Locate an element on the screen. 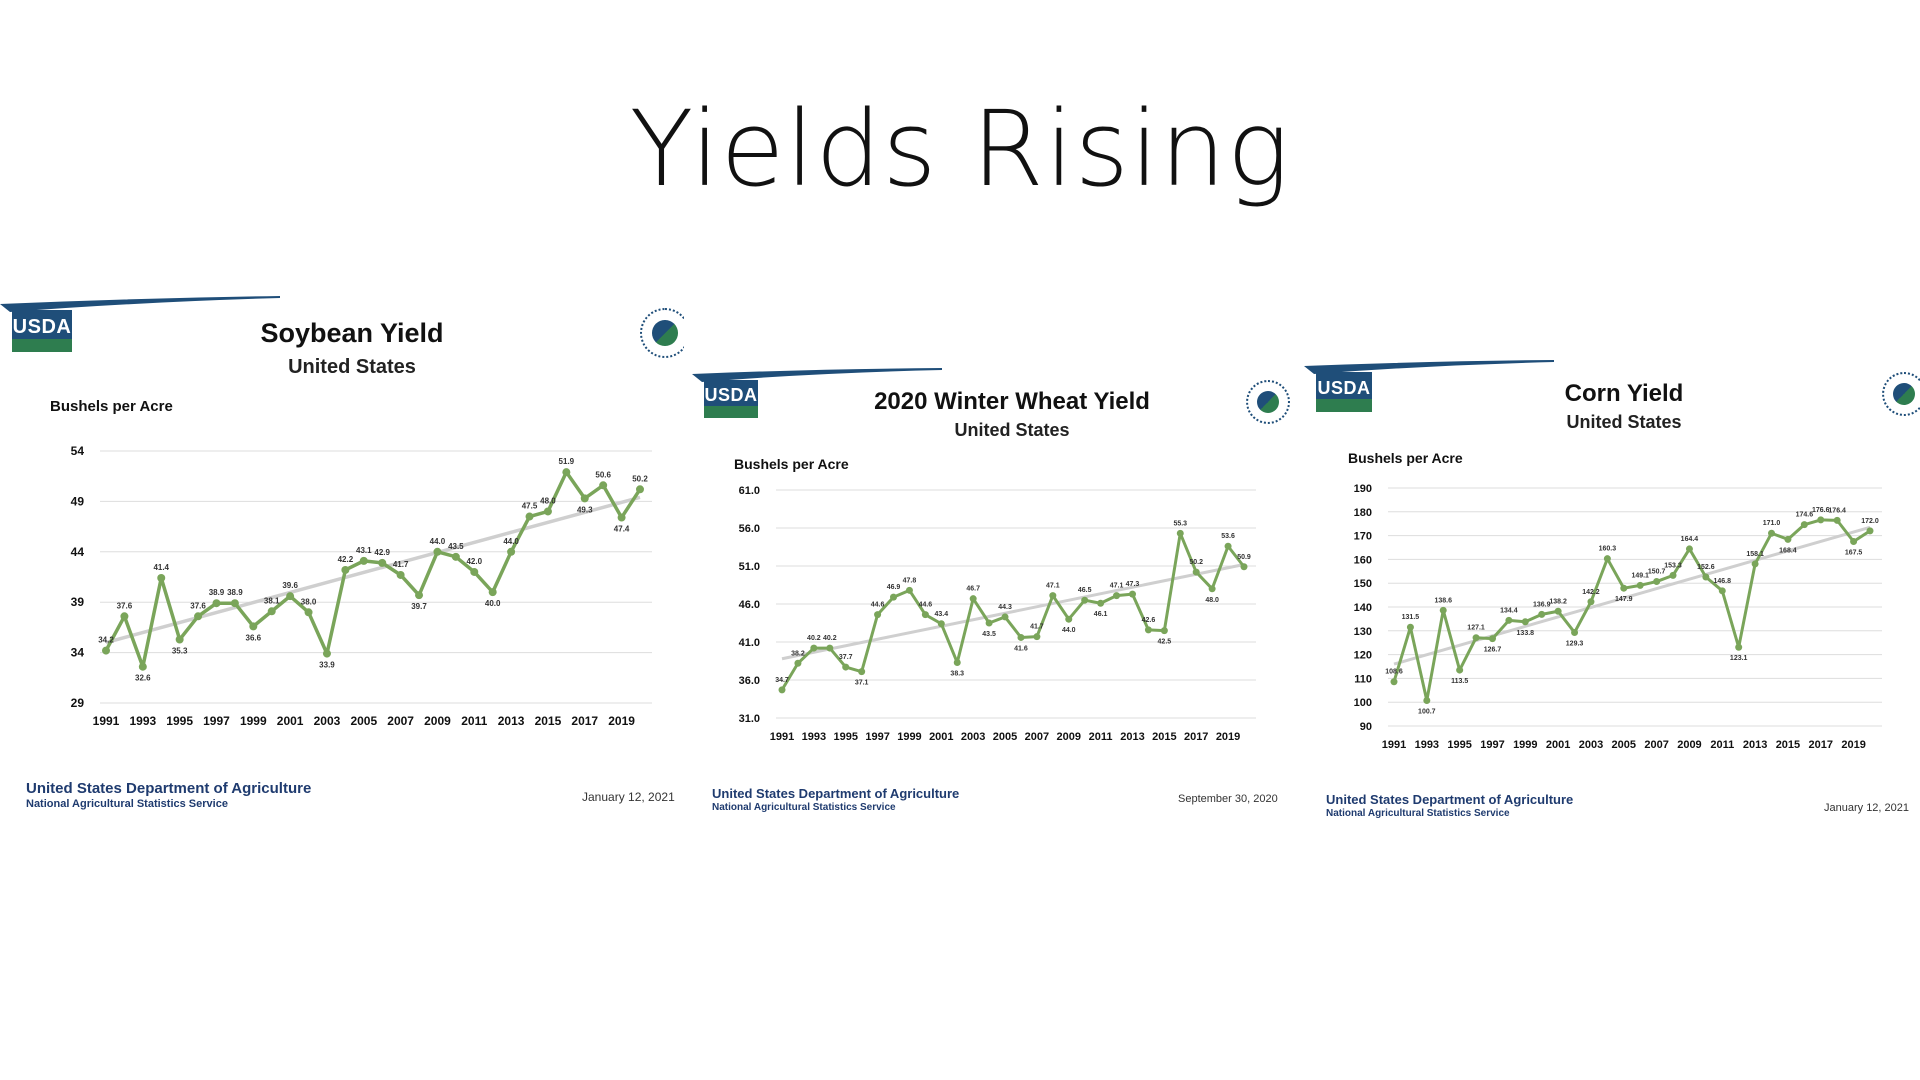 The height and width of the screenshot is (1080, 1920). y-tick-label: 44 is located at coordinates (78, 552).